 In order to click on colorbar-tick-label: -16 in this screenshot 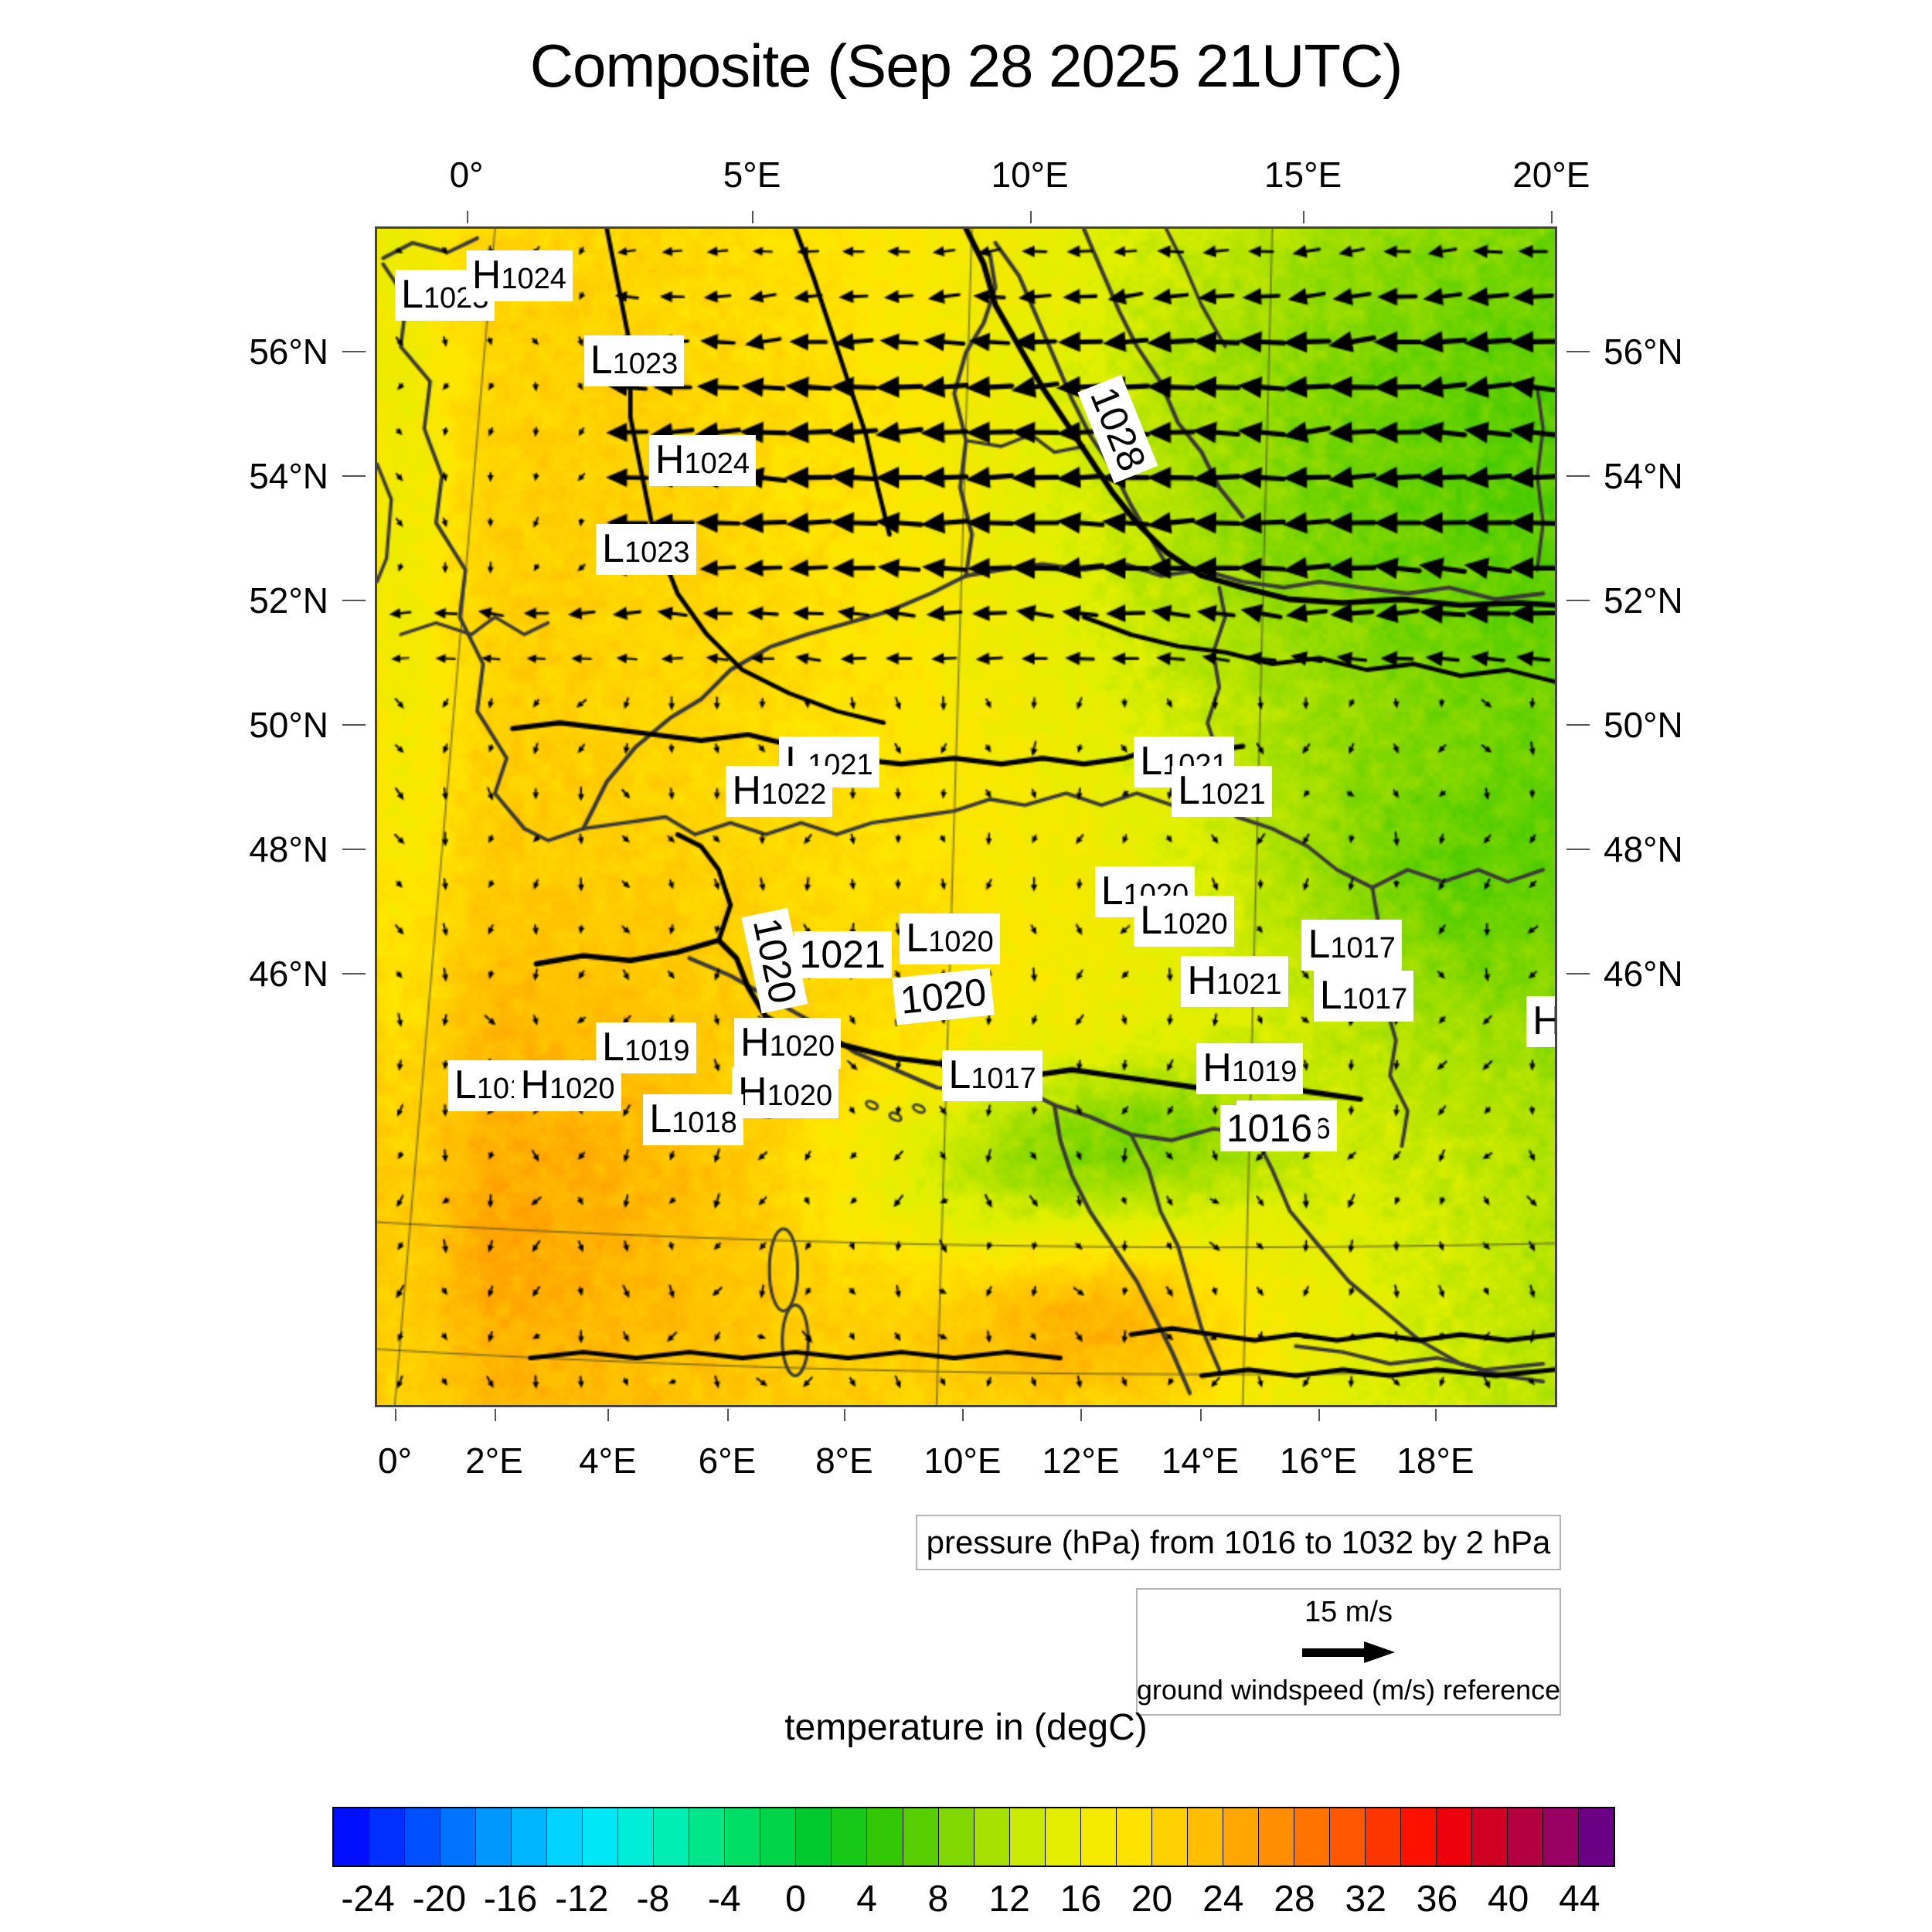, I will do `click(510, 1899)`.